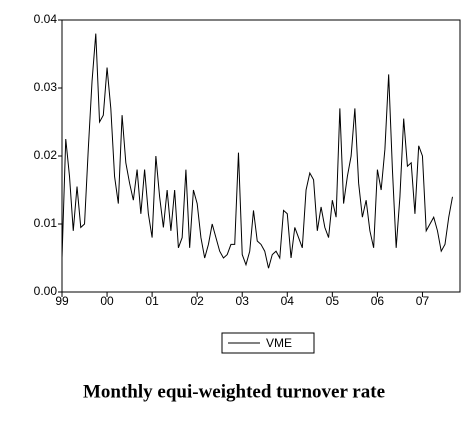  Describe the element at coordinates (46, 87) in the screenshot. I see `y-tick-label: 0.03` at that location.